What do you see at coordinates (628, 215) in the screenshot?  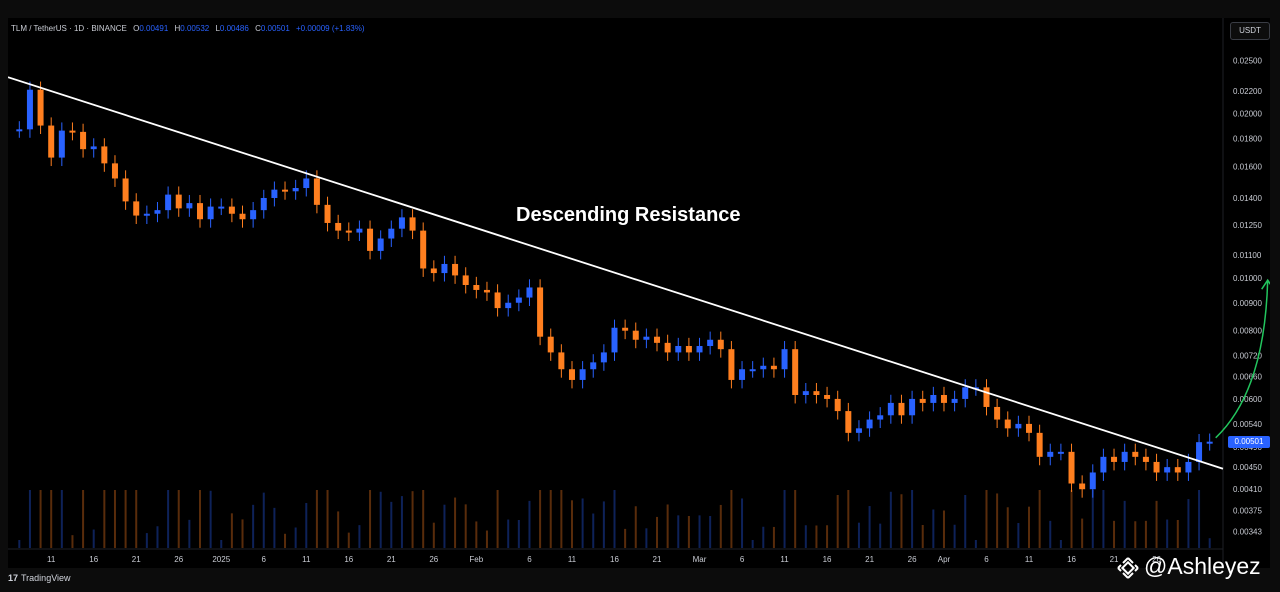 I see `annotation-label: Descending Resistance` at bounding box center [628, 215].